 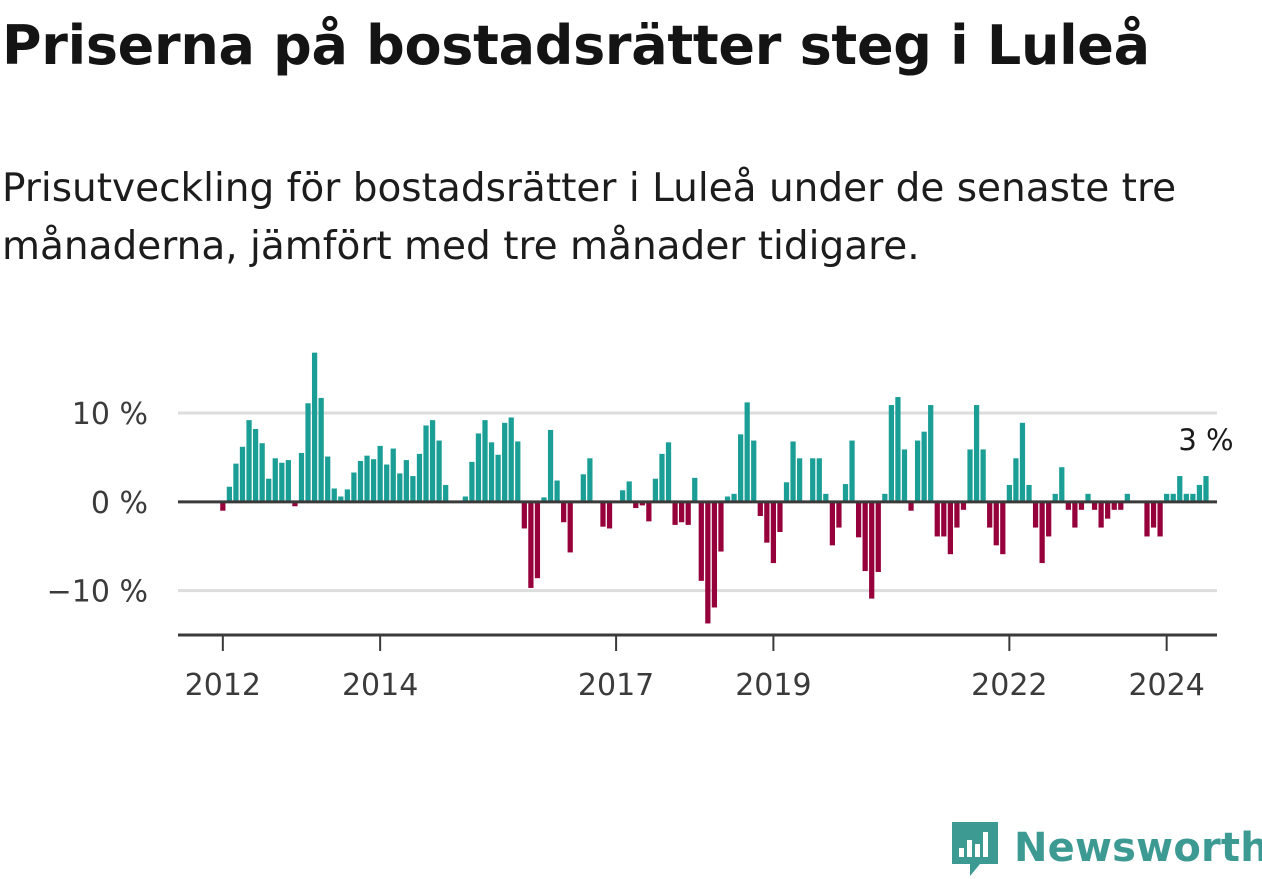 I want to click on newsworthy-brand: Newsworthy, so click(x=1106, y=848).